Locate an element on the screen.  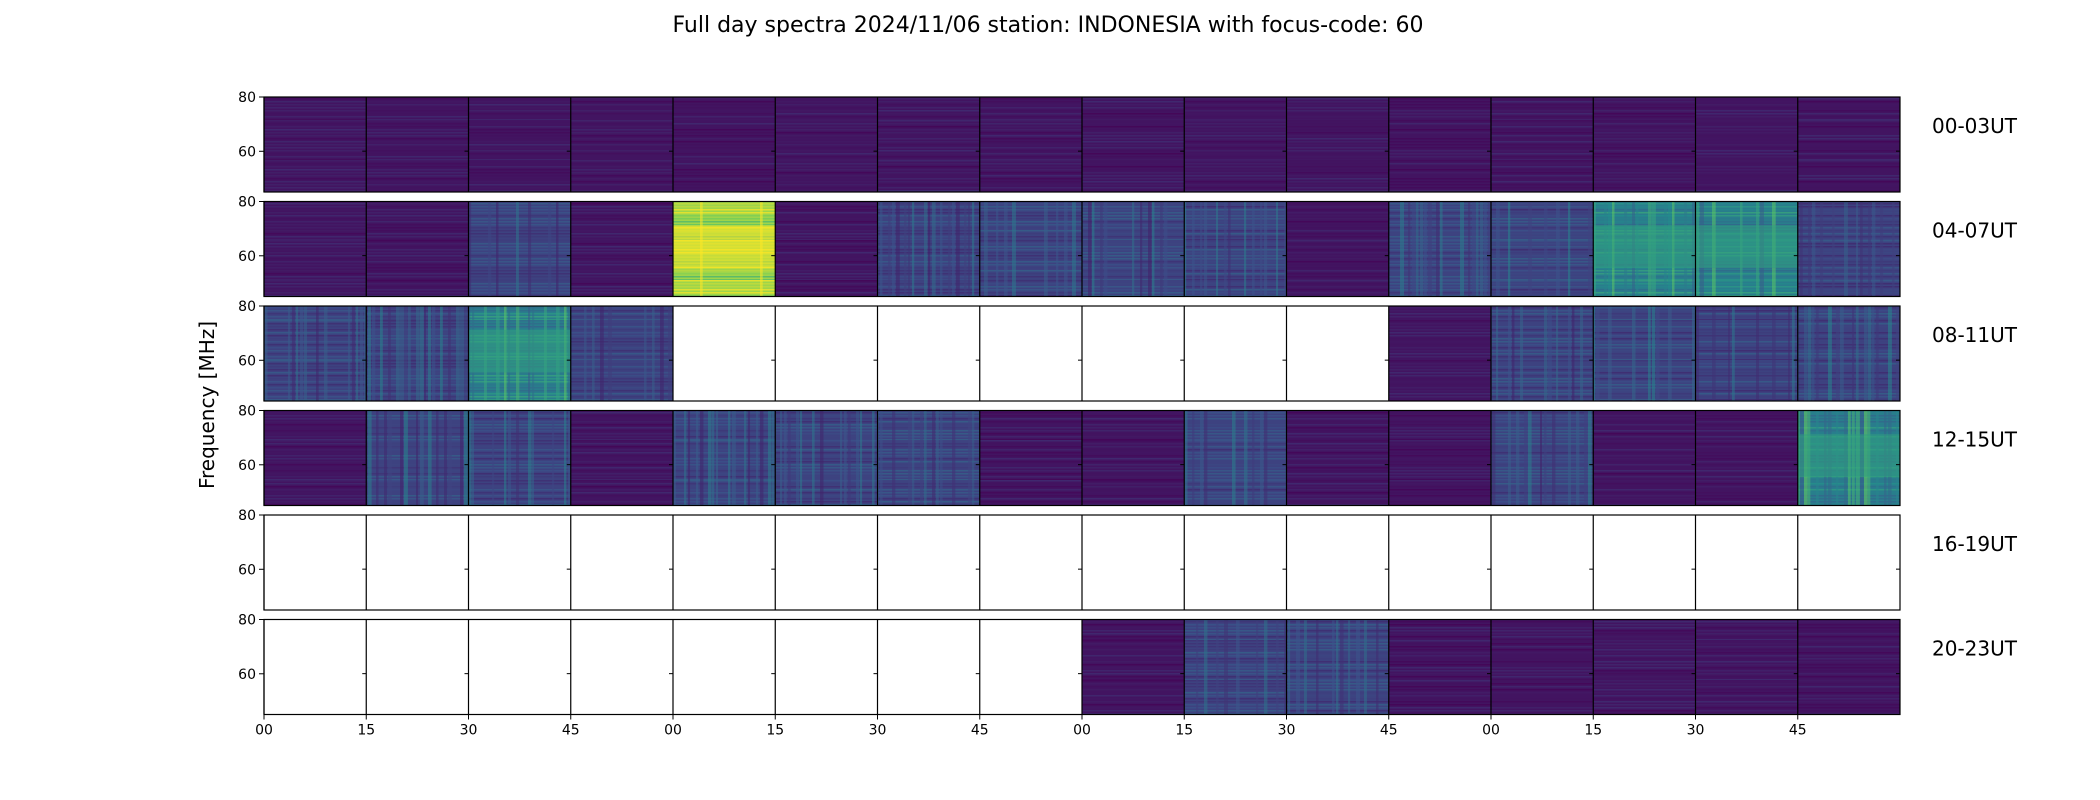
spectra-row: 60 80 20-23UT is located at coordinates (1128, 664).